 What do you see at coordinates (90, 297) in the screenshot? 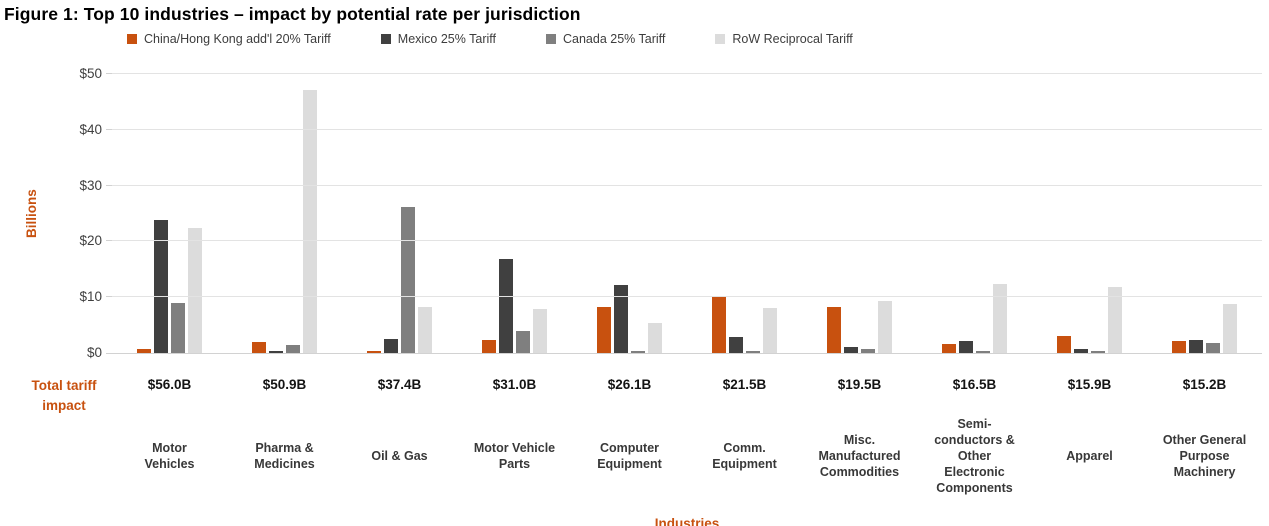
I see `y-tick-label: $10` at bounding box center [90, 297].